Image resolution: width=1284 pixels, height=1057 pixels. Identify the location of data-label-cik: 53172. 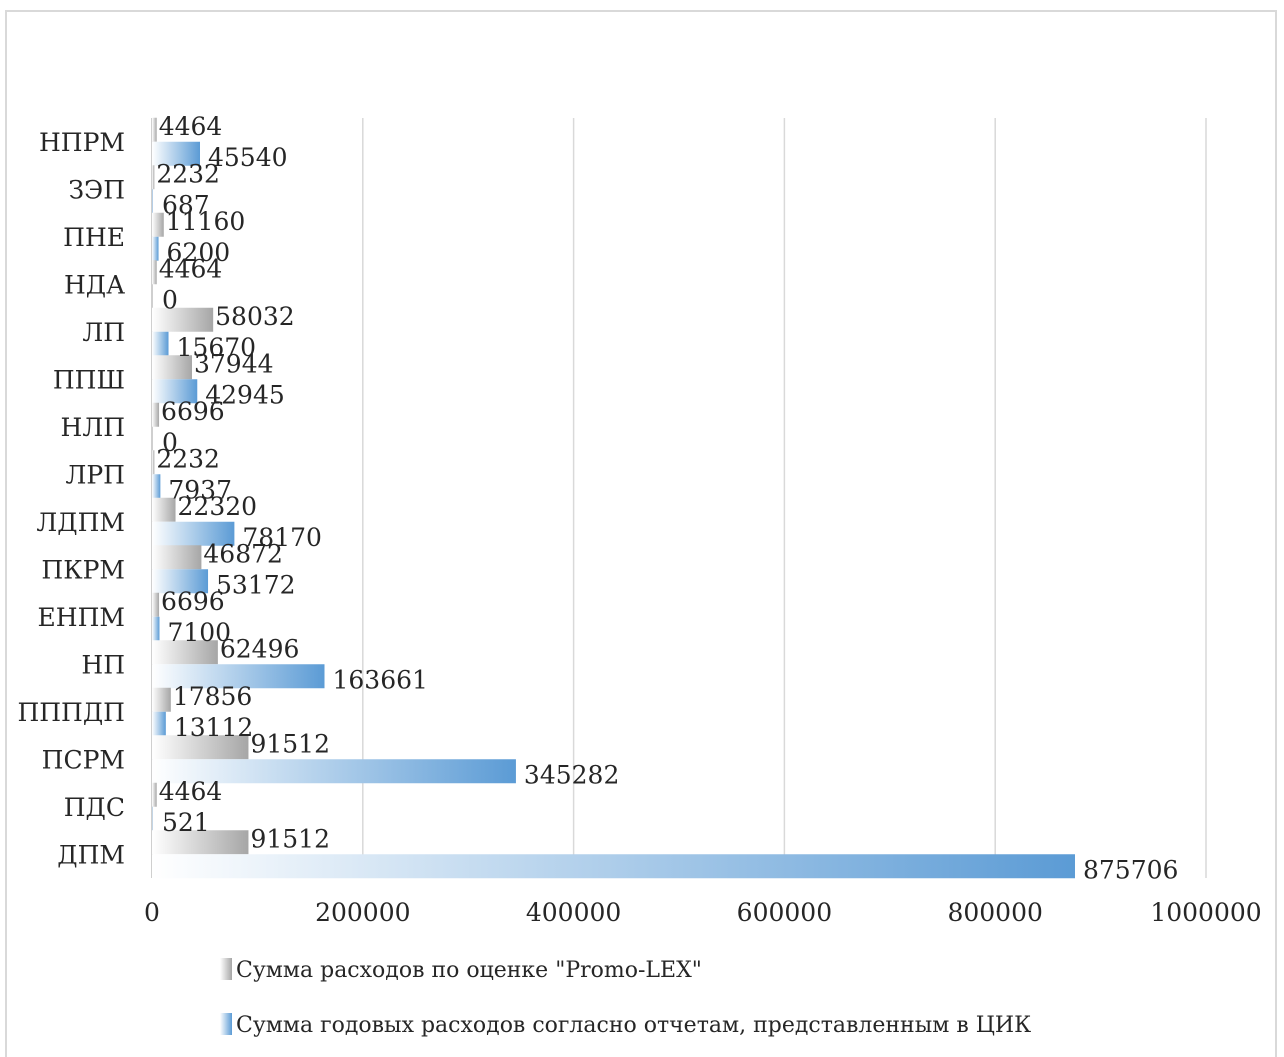
(256, 584).